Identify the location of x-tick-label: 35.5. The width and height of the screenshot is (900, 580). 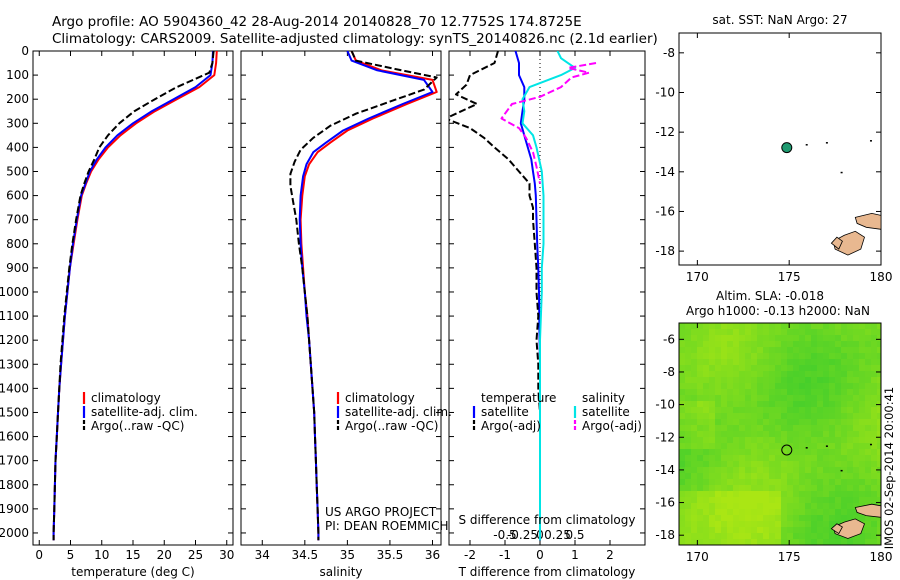
(390, 555).